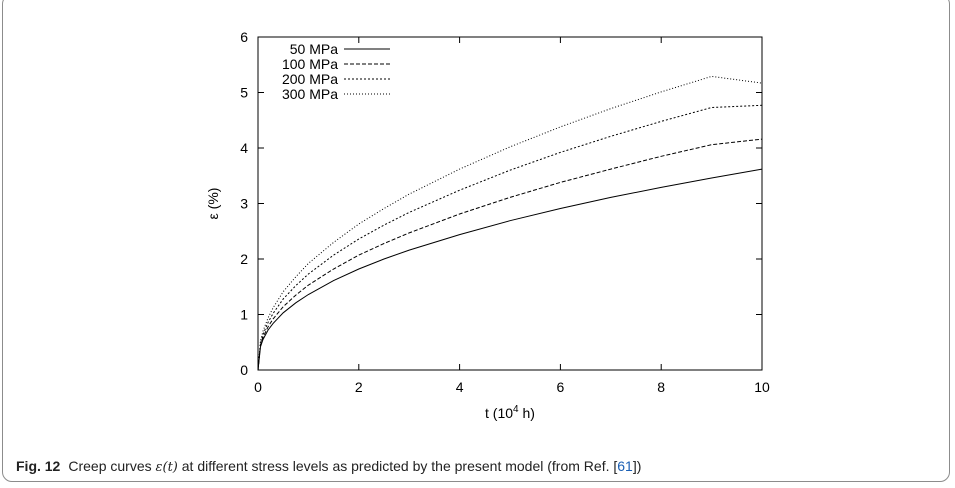  What do you see at coordinates (244, 370) in the screenshot?
I see `y-tick-label: 0` at bounding box center [244, 370].